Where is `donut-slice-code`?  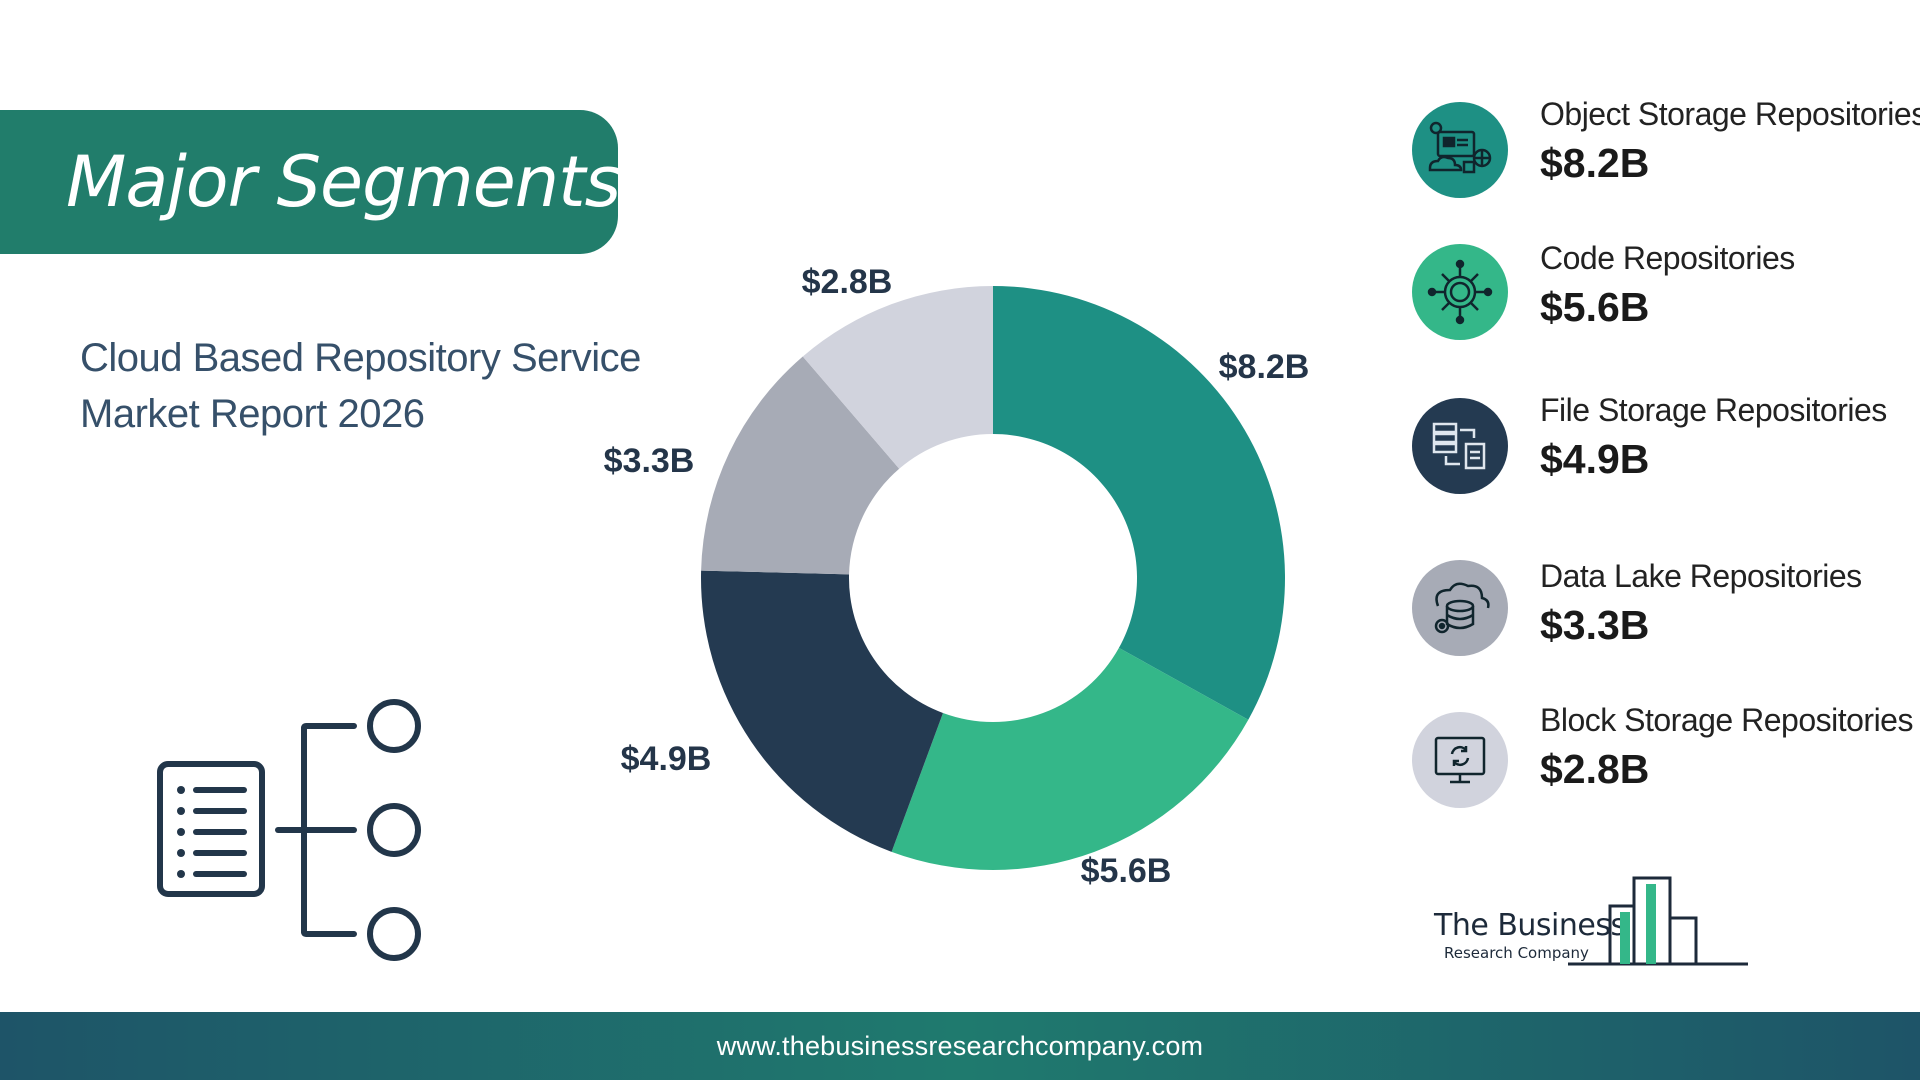
donut-slice-code is located at coordinates (1070, 758).